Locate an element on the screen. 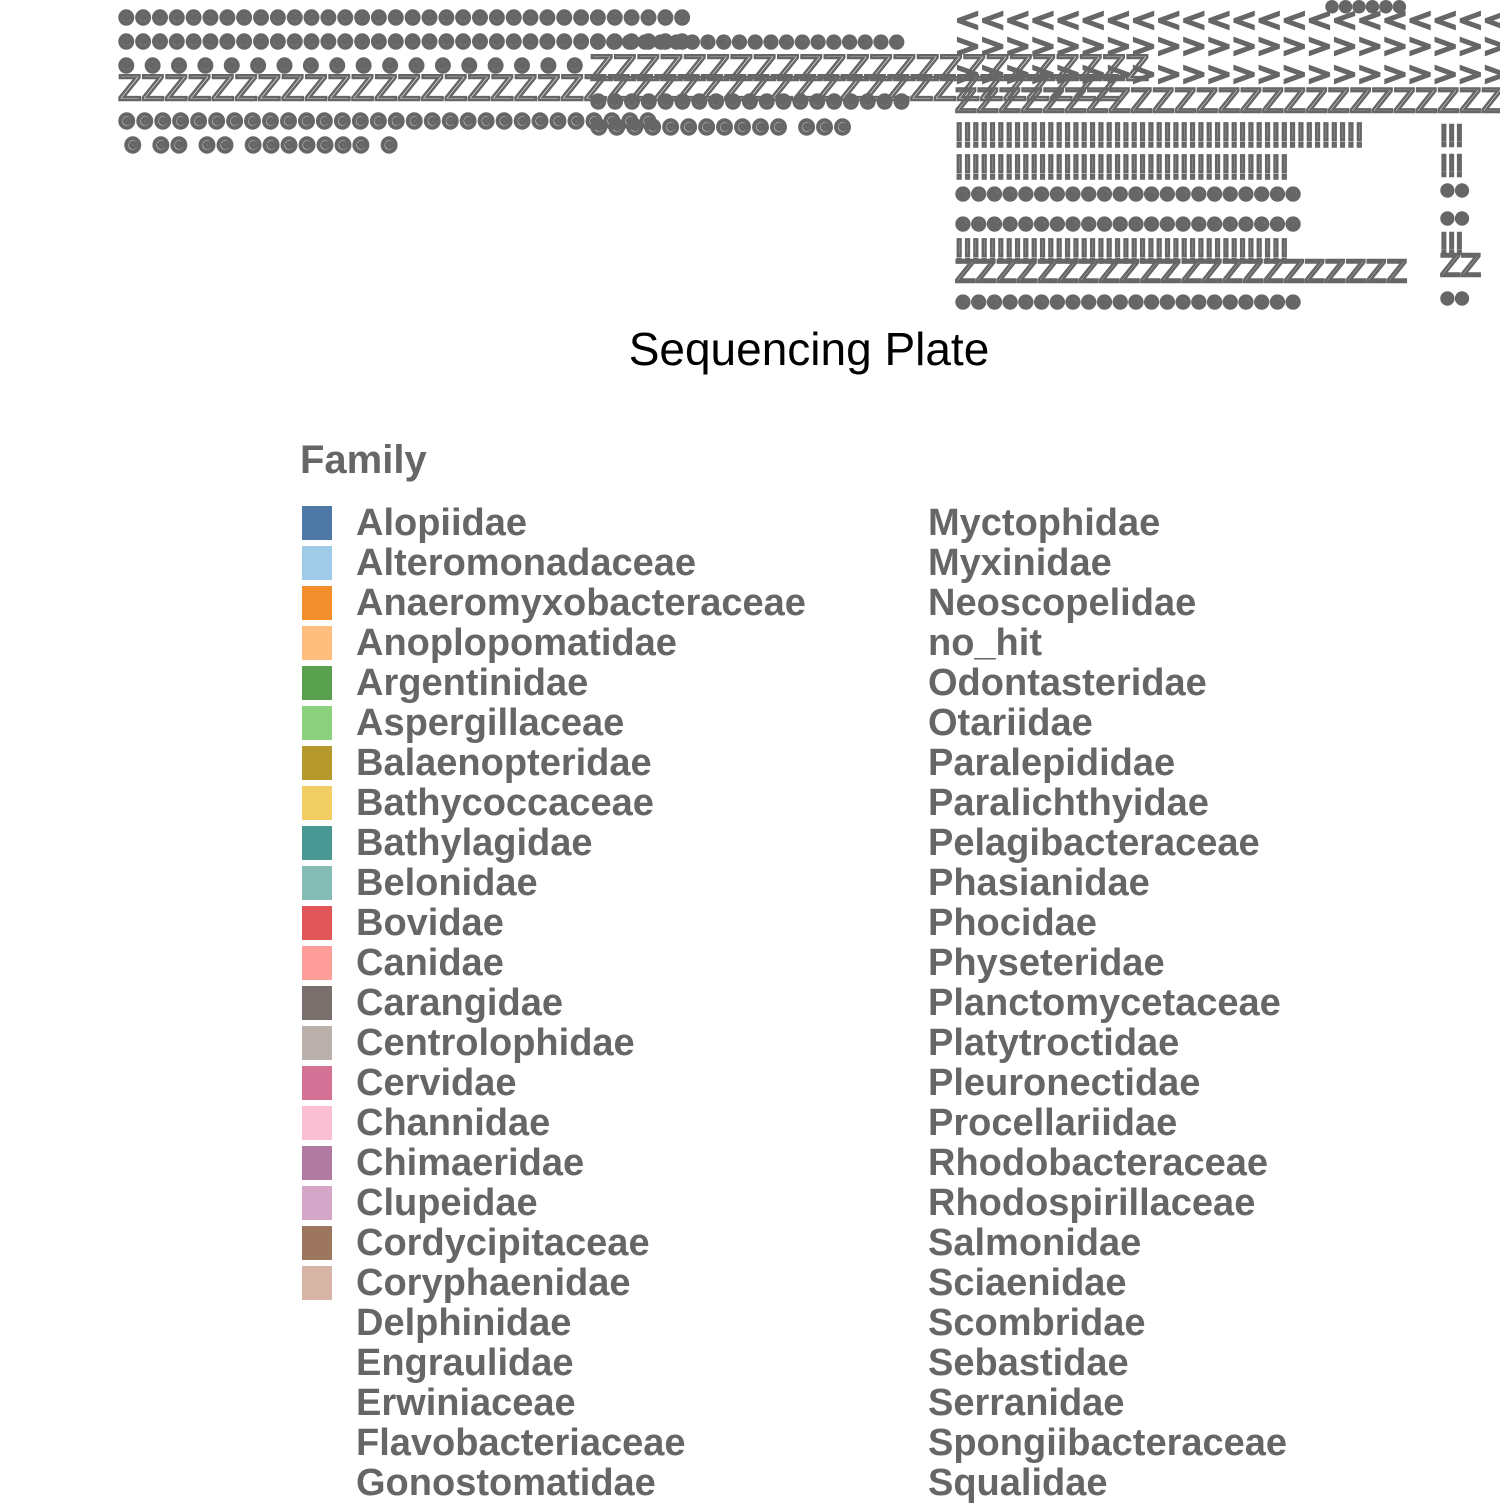  tick-label-glyphs: ၜၜၜၜၜၜ is located at coordinates (1365, 9).